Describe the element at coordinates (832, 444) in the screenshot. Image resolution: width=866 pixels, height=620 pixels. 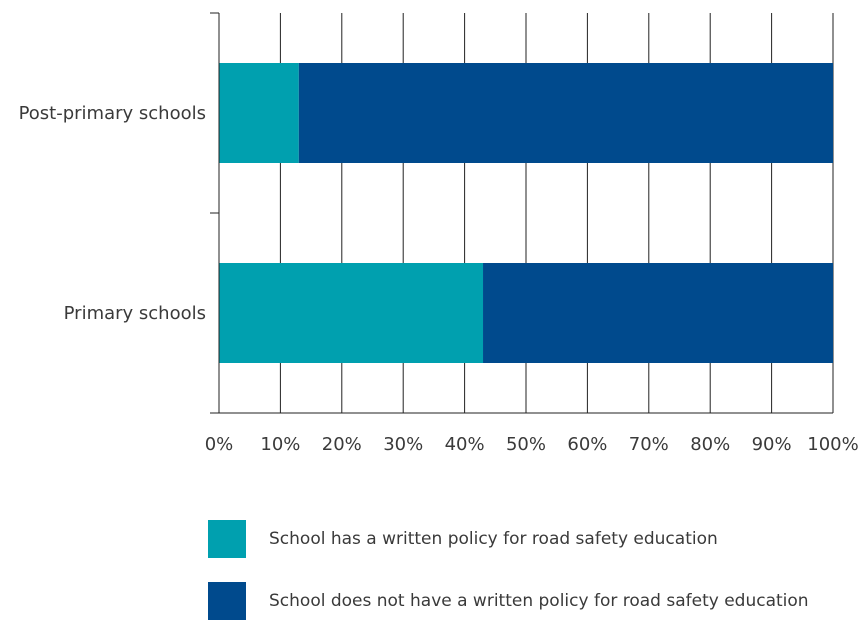
I see `x-tick-label: 100%` at that location.